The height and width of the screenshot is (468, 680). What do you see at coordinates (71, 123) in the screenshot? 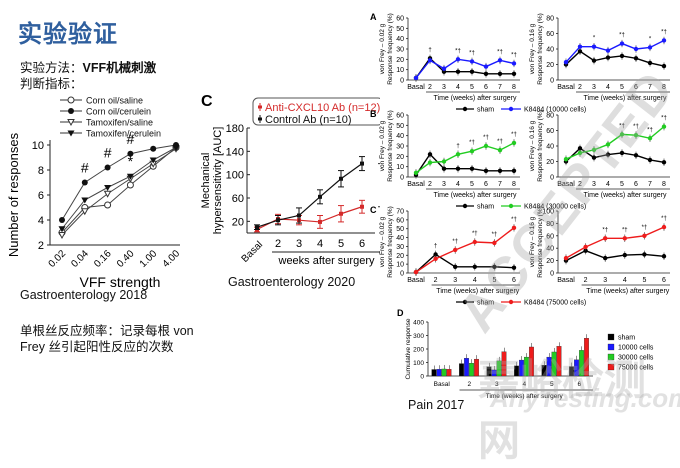
I see `legend-marker-open-triangle` at bounding box center [71, 123].